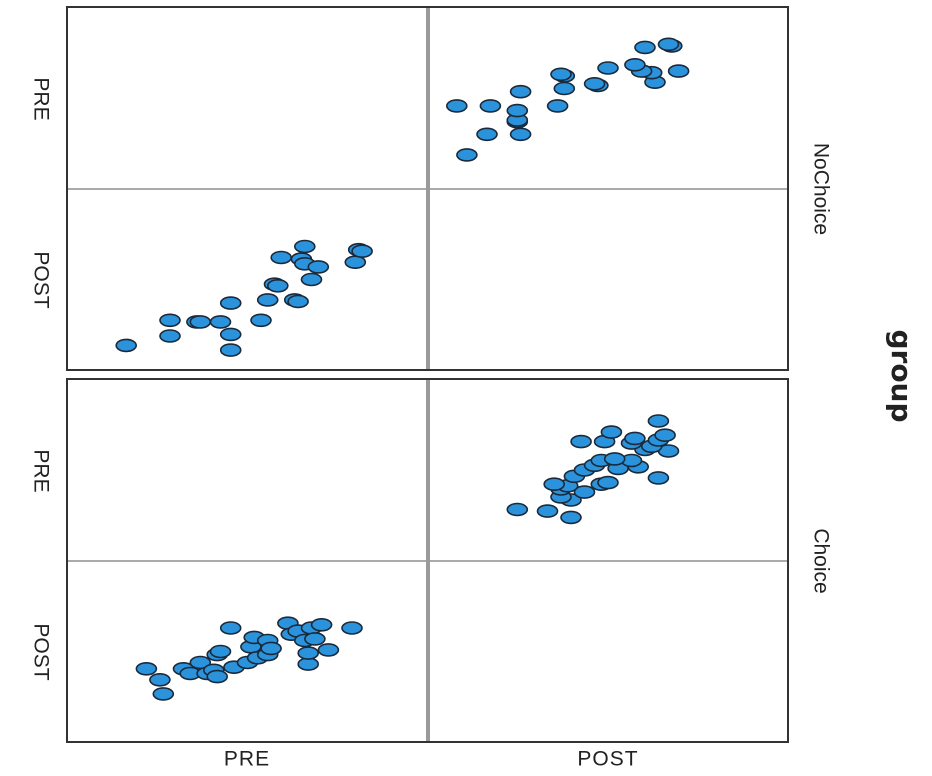 This screenshot has height=776, width=932. I want to click on group-label-choice: Choice, so click(820, 560).